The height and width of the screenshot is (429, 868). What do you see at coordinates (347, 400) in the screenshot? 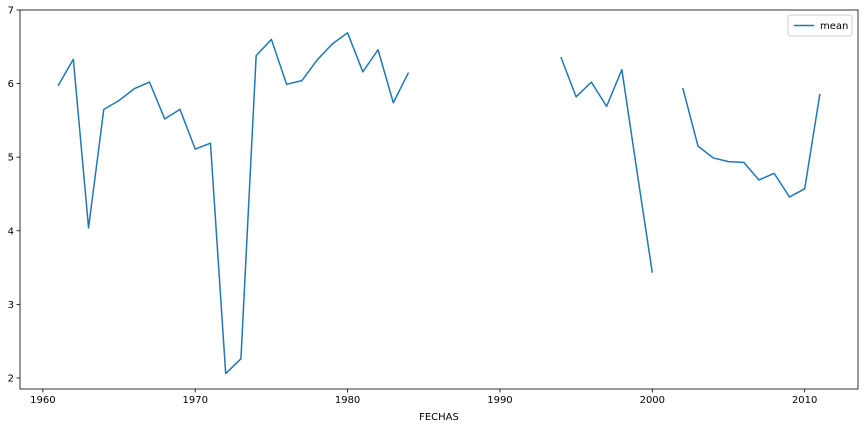
I see `x-tick-label: 1980` at bounding box center [347, 400].